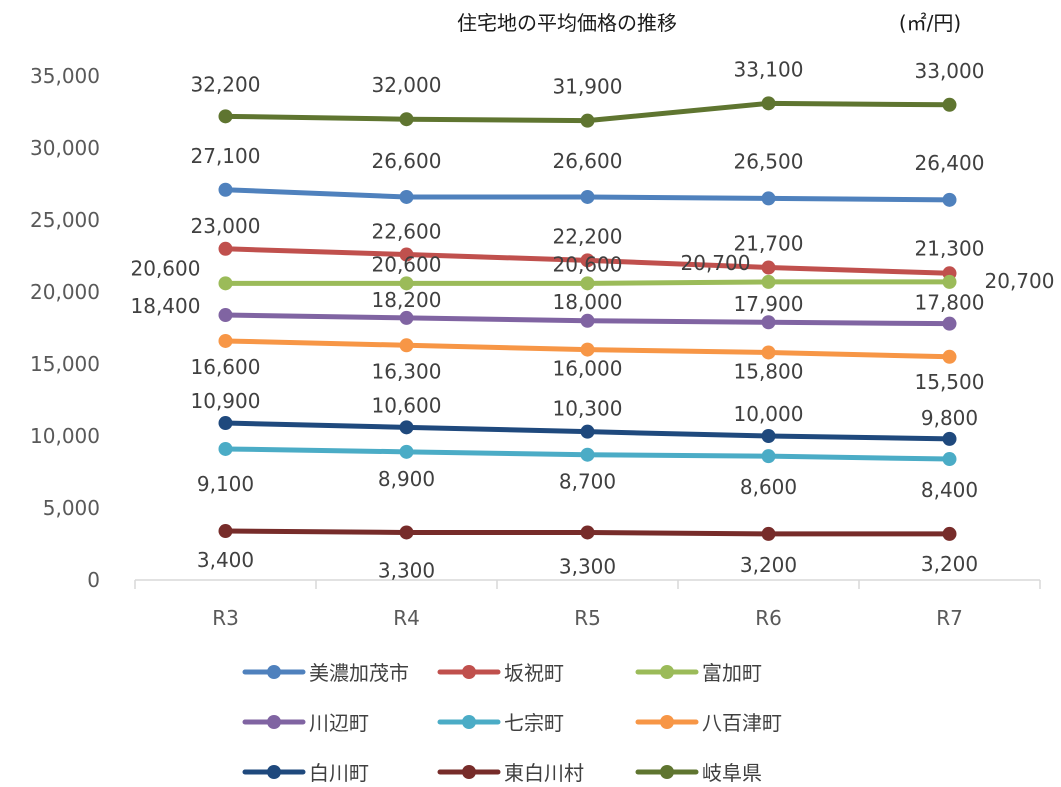 This screenshot has height=787, width=1061. What do you see at coordinates (65, 220) in the screenshot?
I see `y-tick-label: 25,000` at bounding box center [65, 220].